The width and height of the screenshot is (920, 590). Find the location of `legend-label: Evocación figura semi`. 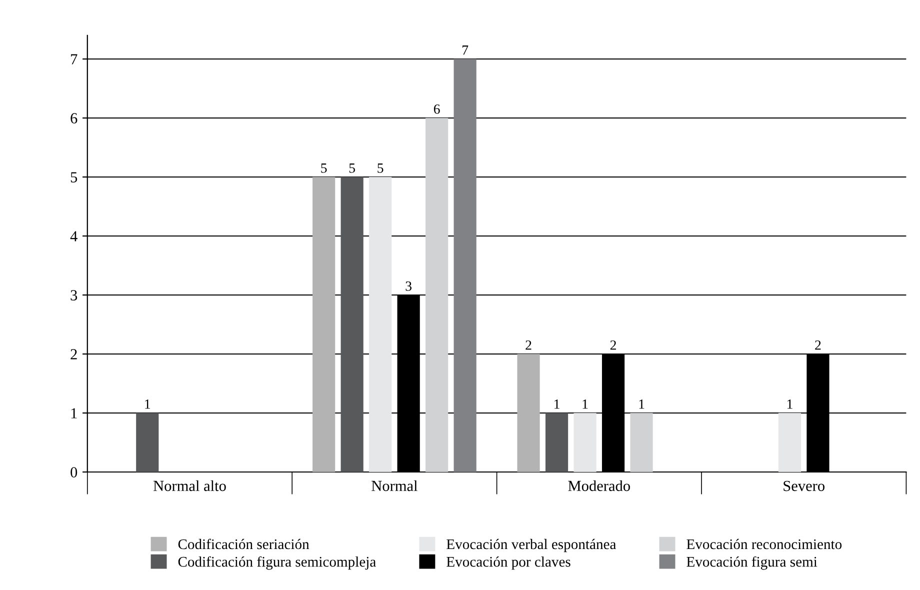

legend-label: Evocación figura semi is located at coordinates (752, 563).